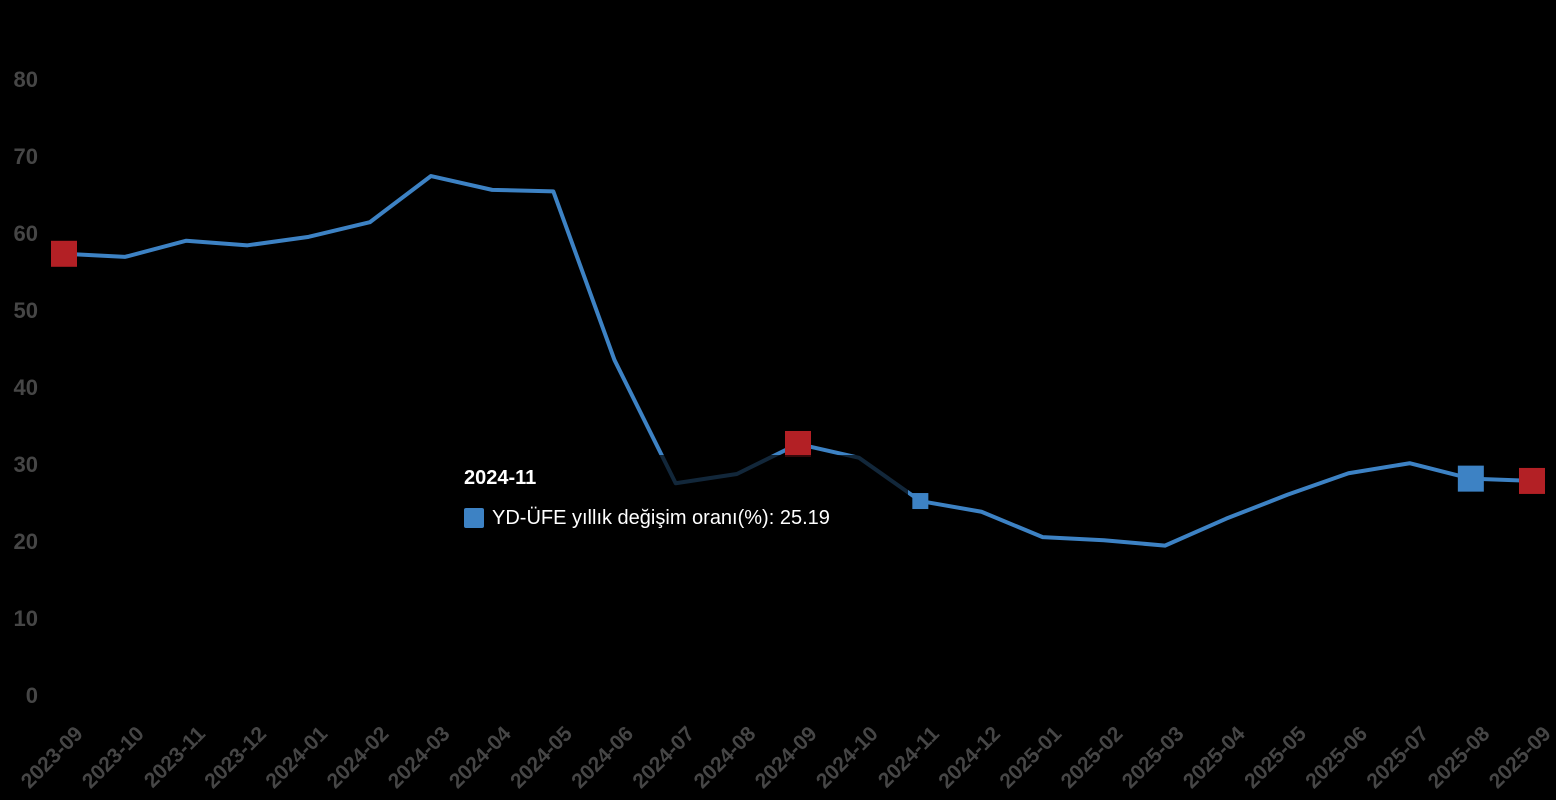  What do you see at coordinates (419, 757) in the screenshot?
I see `x-axis-tick-label: 2024-03` at bounding box center [419, 757].